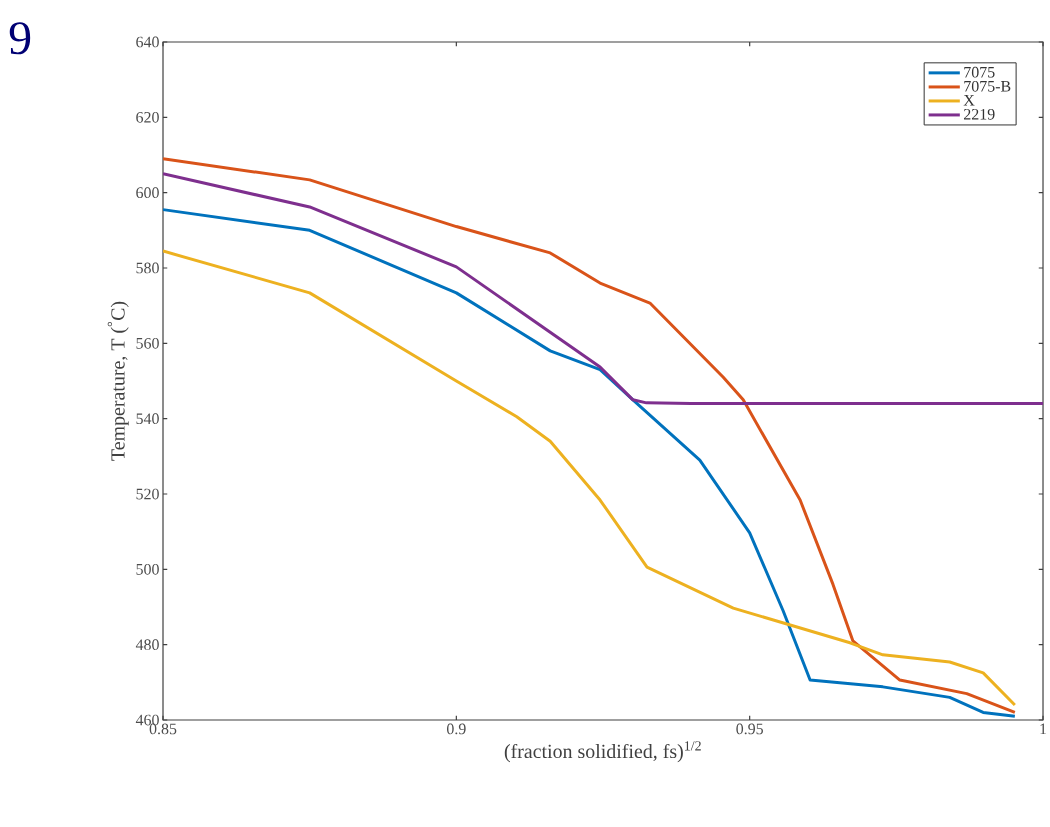  I want to click on y-tick-label: 580, so click(147, 268).